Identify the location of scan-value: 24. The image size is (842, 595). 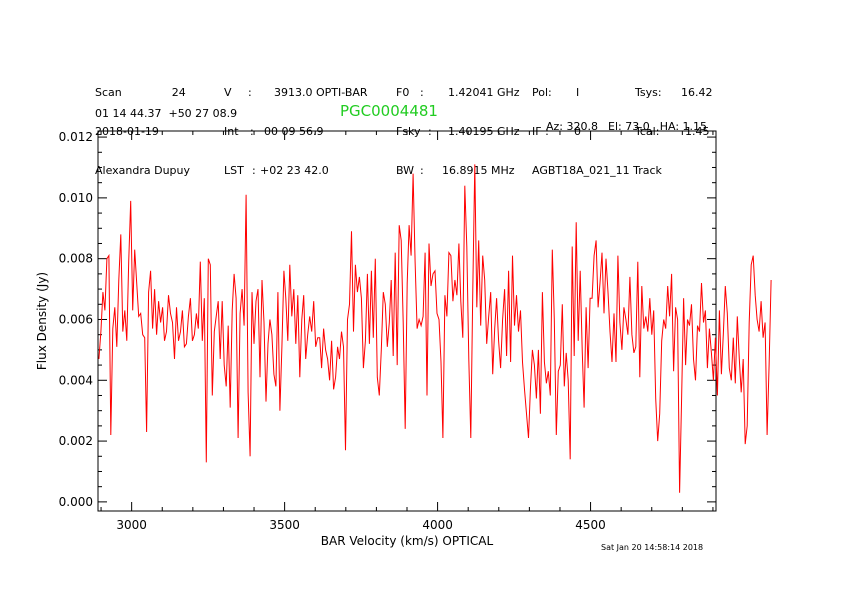
(178, 92).